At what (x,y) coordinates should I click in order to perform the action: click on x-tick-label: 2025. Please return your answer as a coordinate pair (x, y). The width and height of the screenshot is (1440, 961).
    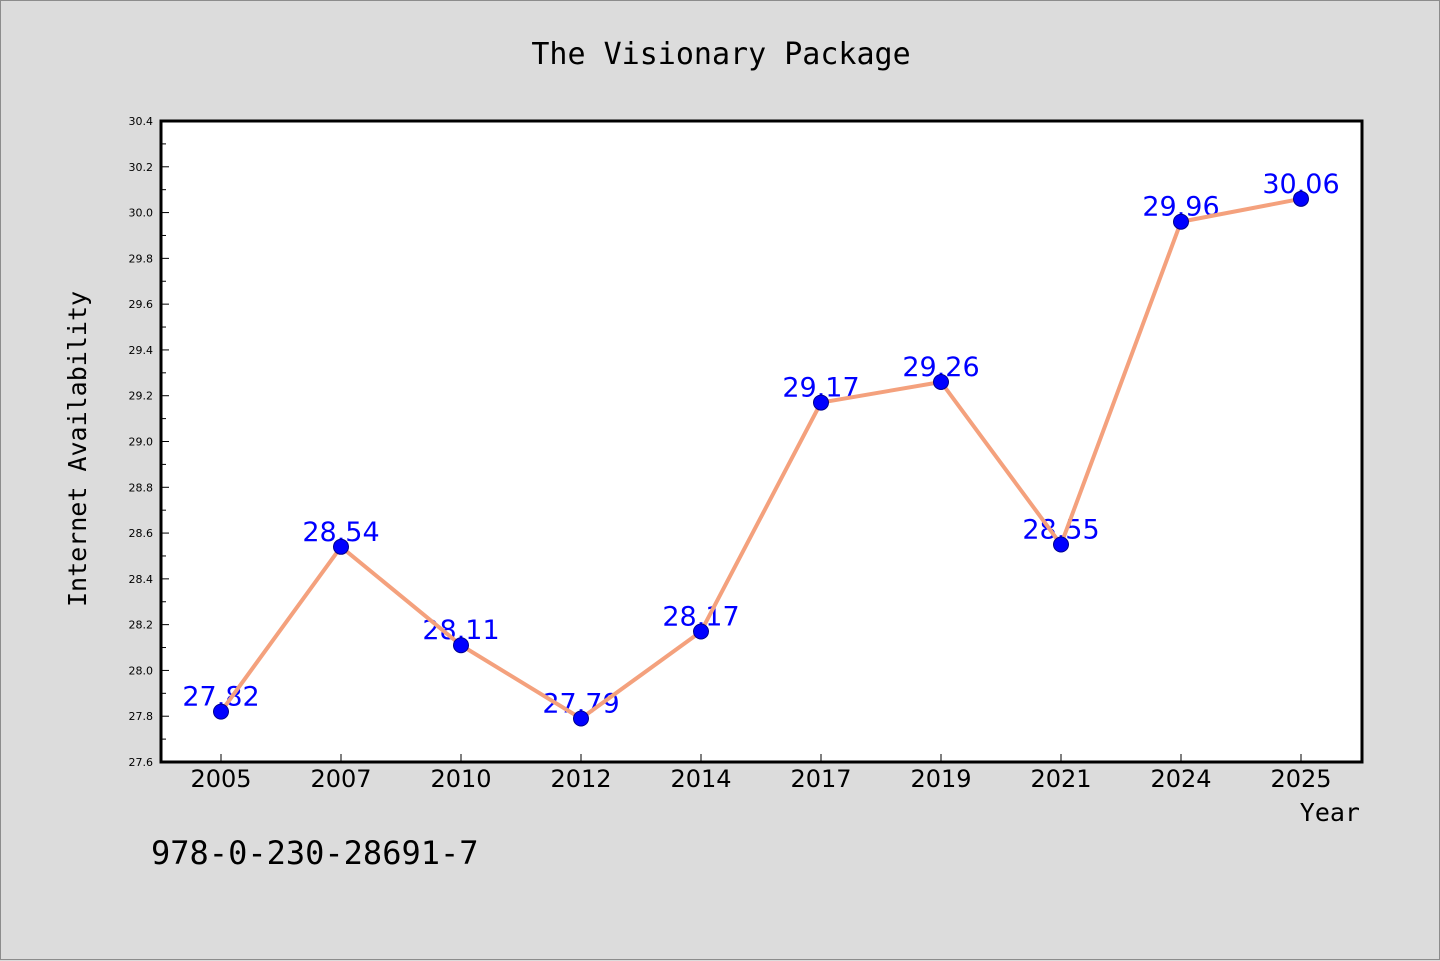
    Looking at the image, I should click on (1300, 779).